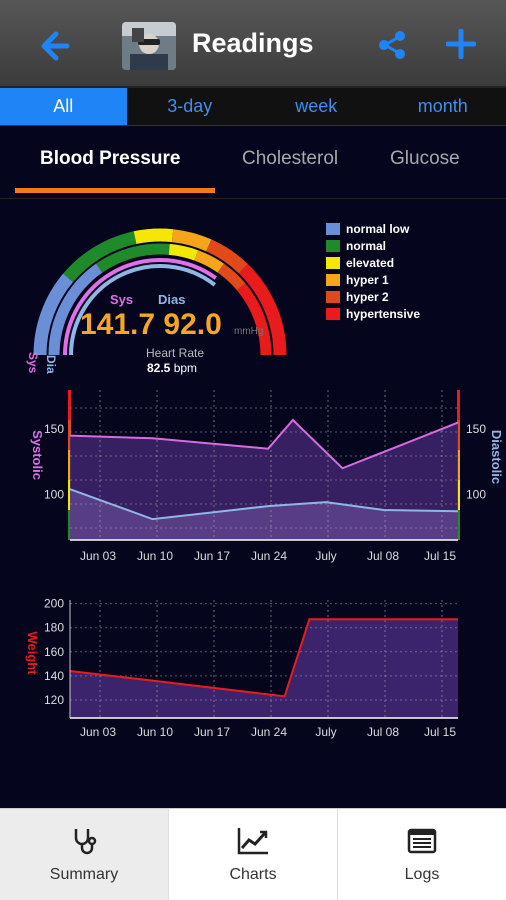 Image resolution: width=506 pixels, height=900 pixels. What do you see at coordinates (440, 732) in the screenshot?
I see `x-tick-label: Jul 15` at bounding box center [440, 732].